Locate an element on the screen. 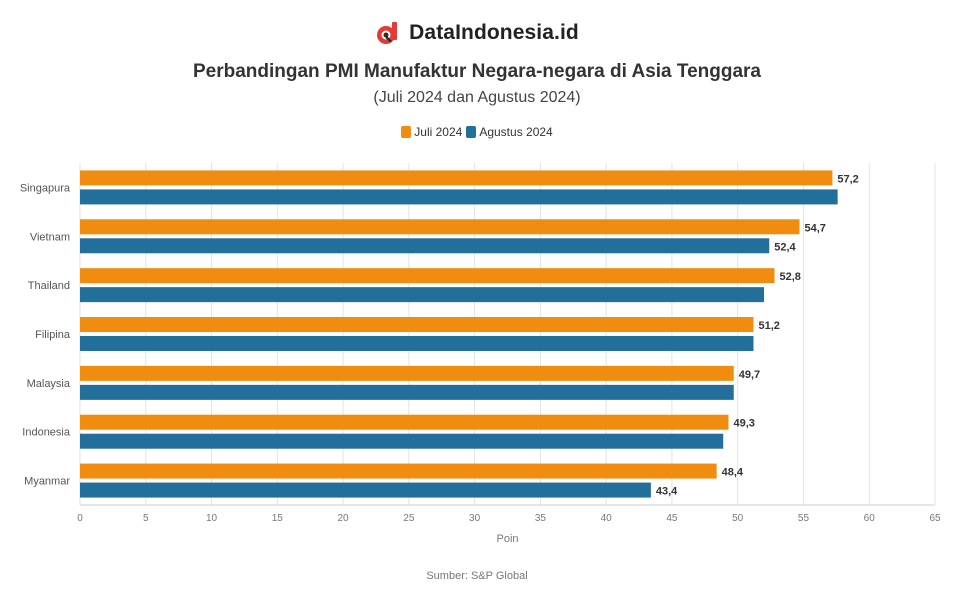 This screenshot has height=596, width=954. x-tick-label: 10 is located at coordinates (212, 518).